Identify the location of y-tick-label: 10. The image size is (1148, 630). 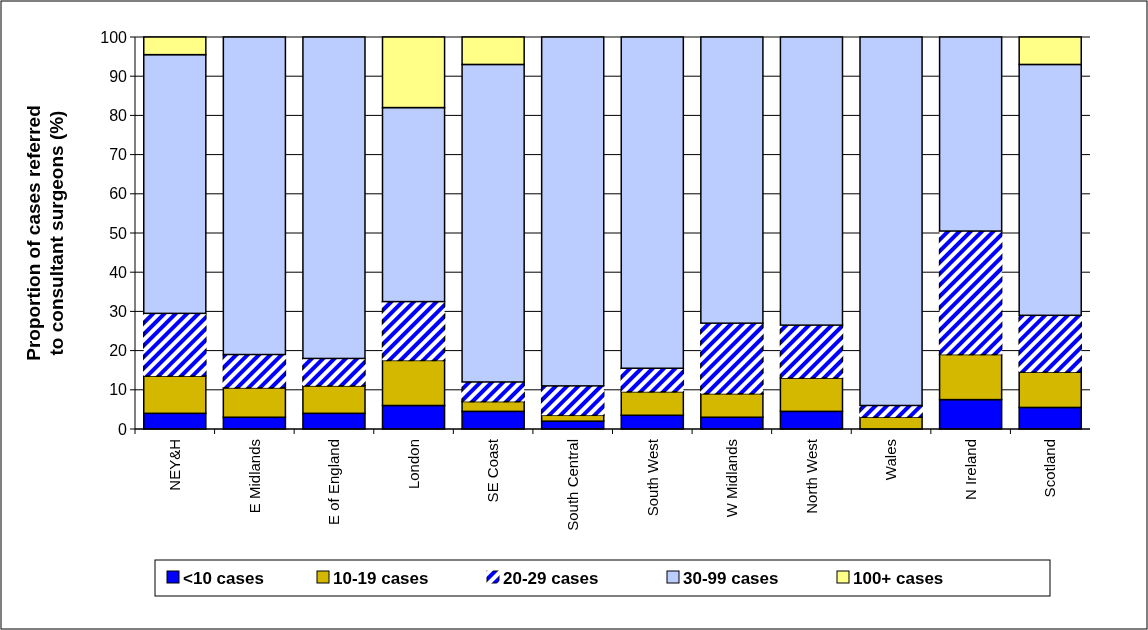
(118, 390).